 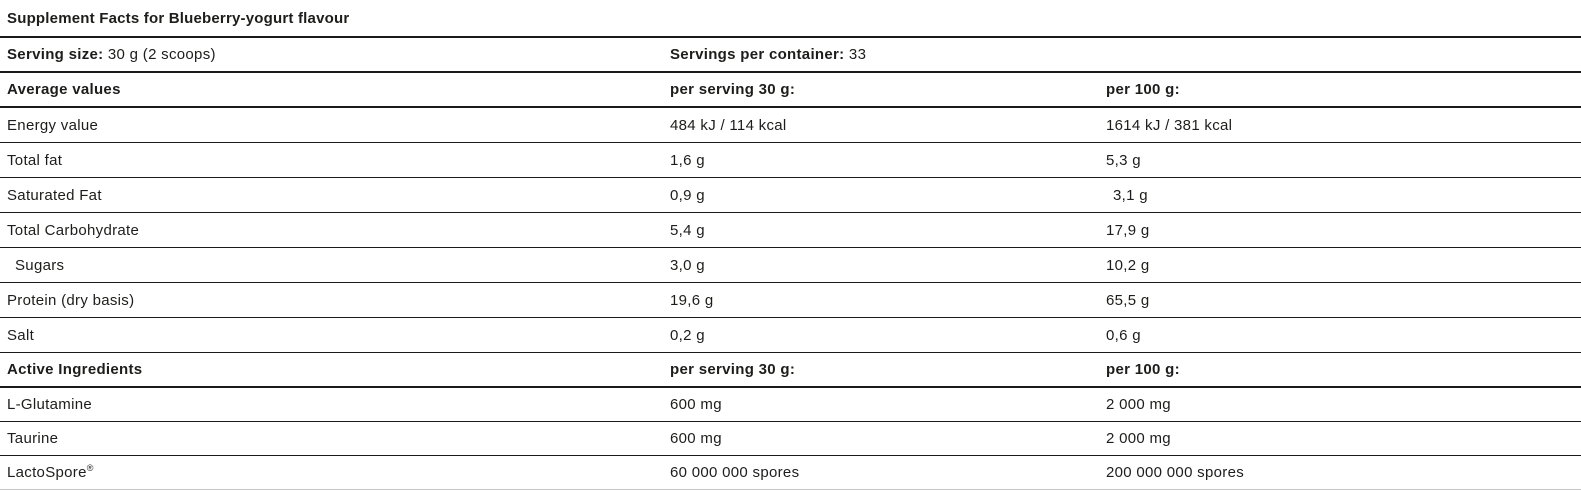 I want to click on registered-trademark-symbol: ®, so click(x=90, y=468).